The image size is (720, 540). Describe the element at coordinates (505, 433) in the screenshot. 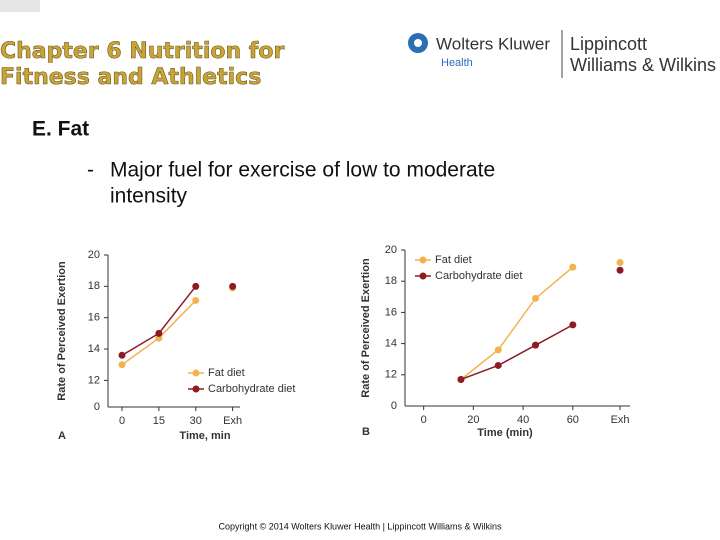

I see `x-axis-label: Time (min)` at that location.